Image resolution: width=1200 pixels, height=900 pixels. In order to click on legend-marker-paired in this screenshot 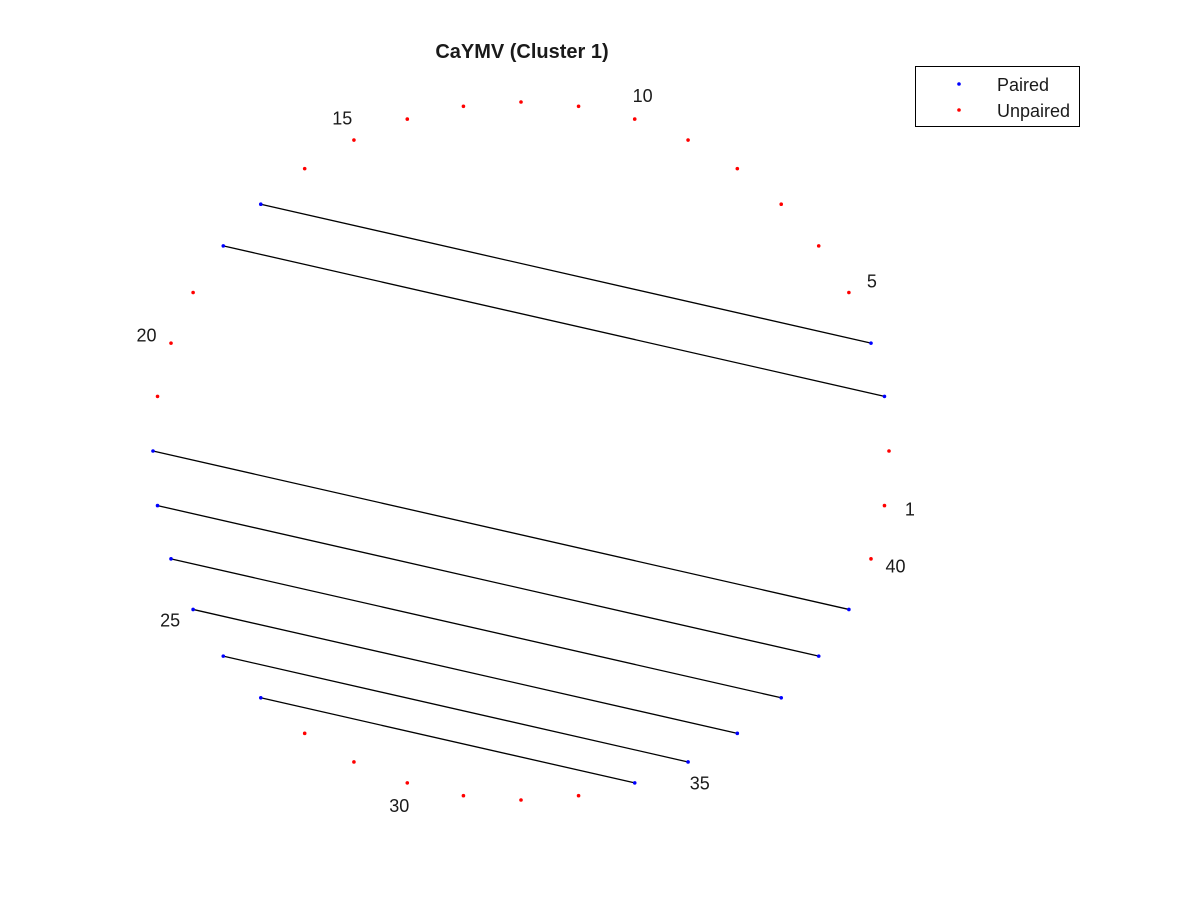, I will do `click(959, 84)`.